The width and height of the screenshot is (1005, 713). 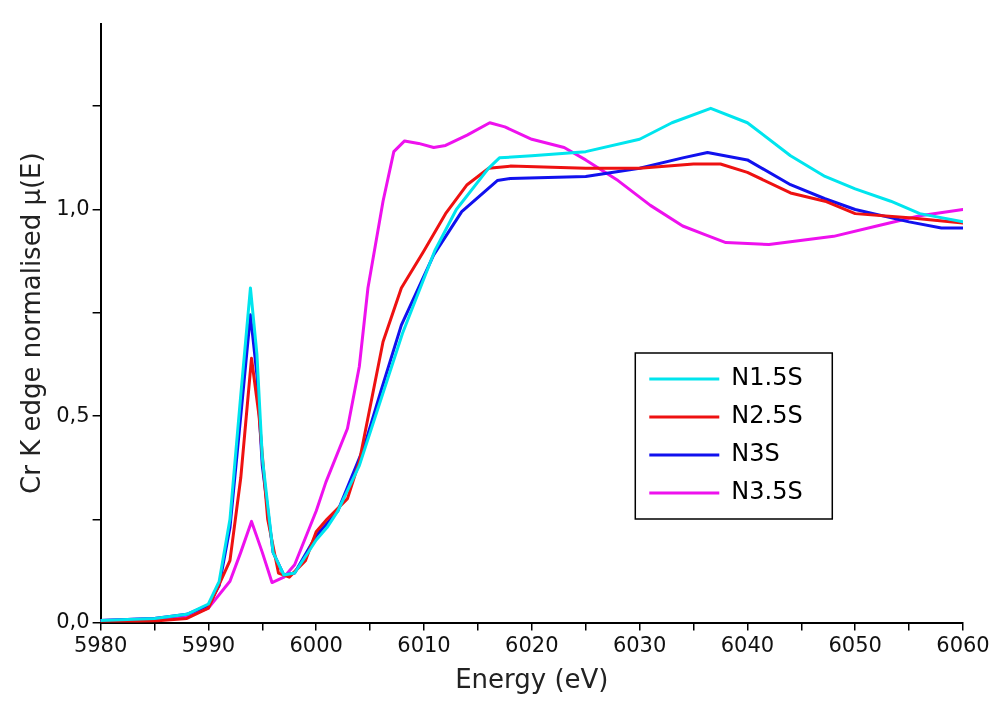 I want to click on legend-label: N3.5S, so click(x=767, y=491).